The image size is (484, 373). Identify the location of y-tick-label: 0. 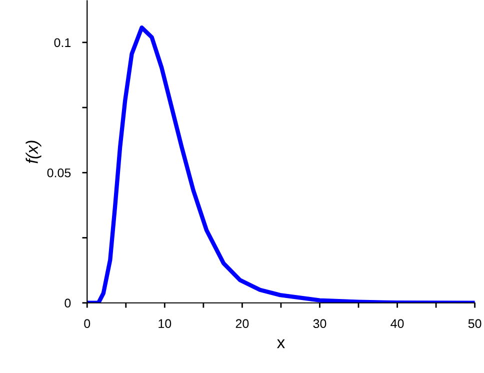
(67, 303).